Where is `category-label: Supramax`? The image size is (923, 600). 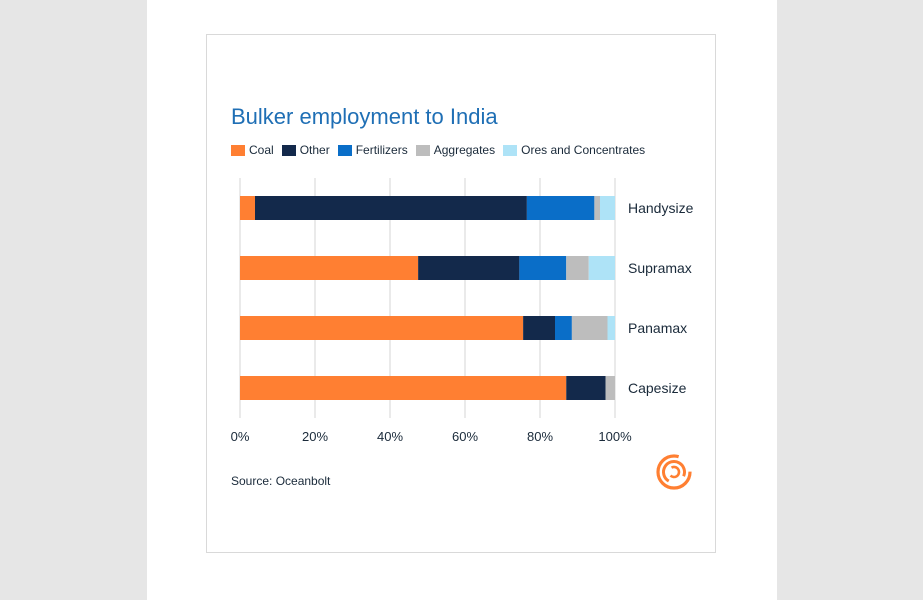 category-label: Supramax is located at coordinates (660, 268).